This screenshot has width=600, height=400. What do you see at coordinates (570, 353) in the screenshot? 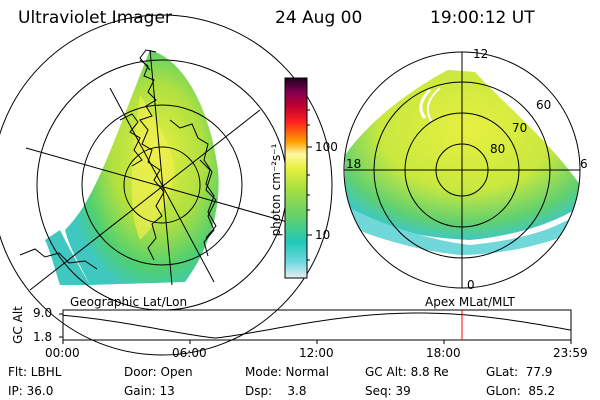
I see `timeline-xtick-2359: 23:59` at bounding box center [570, 353].